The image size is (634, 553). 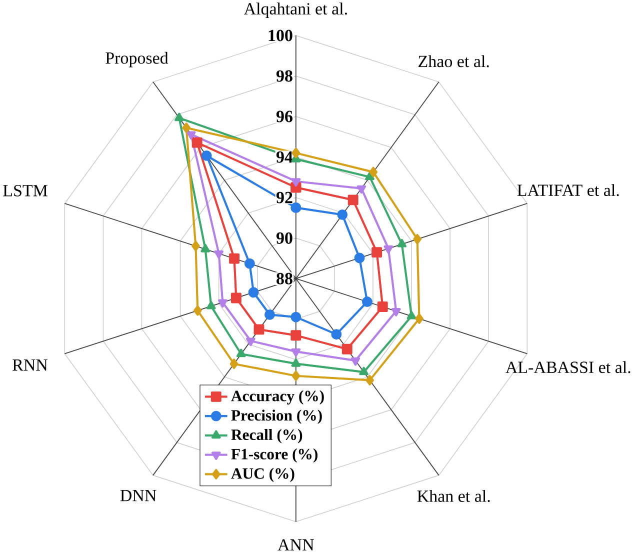 I want to click on spoke-label: AL-ABASSI et al., so click(x=568, y=367).